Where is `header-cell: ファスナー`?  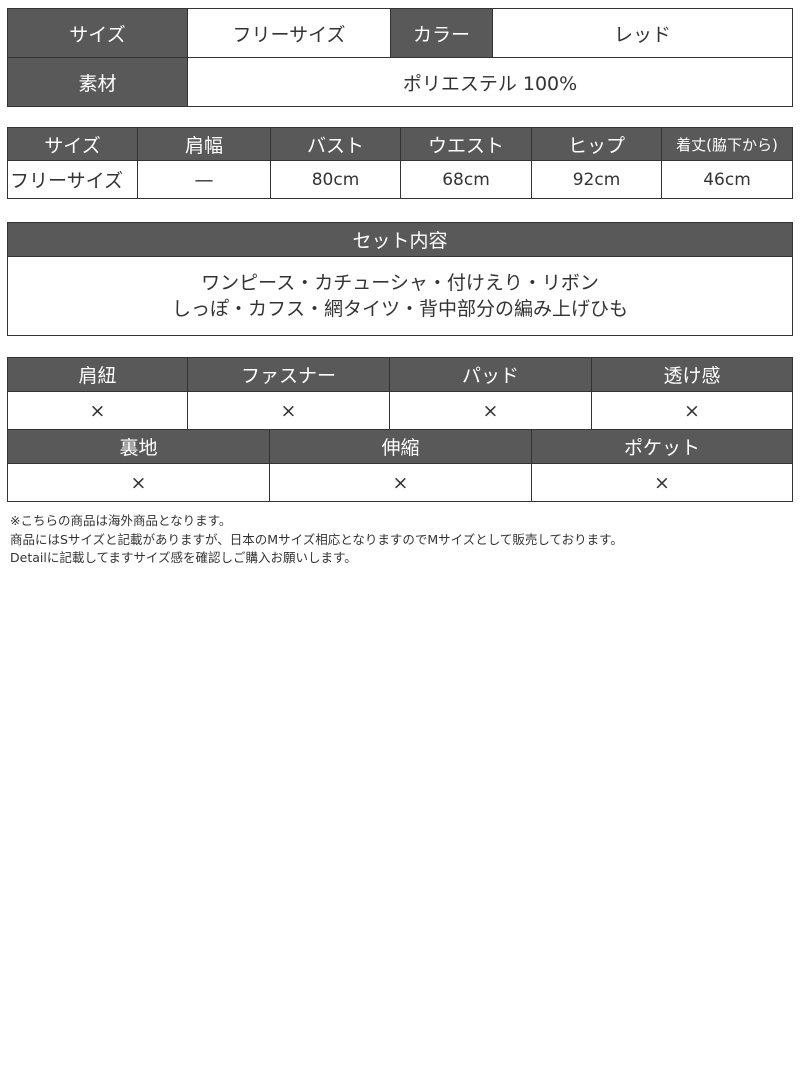 header-cell: ファスナー is located at coordinates (288, 374).